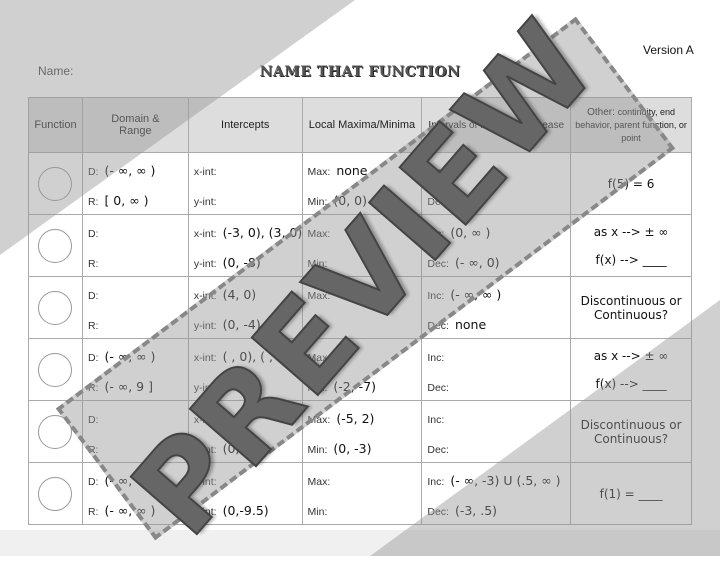 This screenshot has width=720, height=581. What do you see at coordinates (352, 170) in the screenshot?
I see `local-max-value: none` at bounding box center [352, 170].